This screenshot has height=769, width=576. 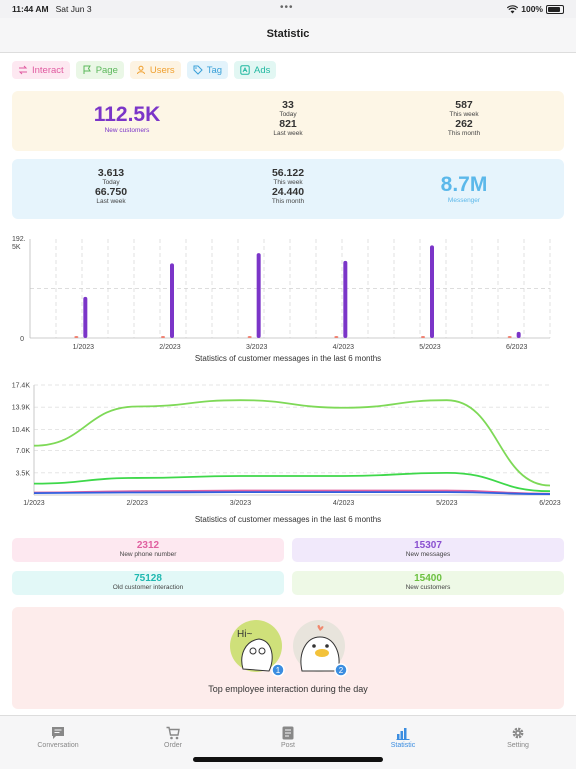 I want to click on nav-header: Statistic, so click(x=288, y=35).